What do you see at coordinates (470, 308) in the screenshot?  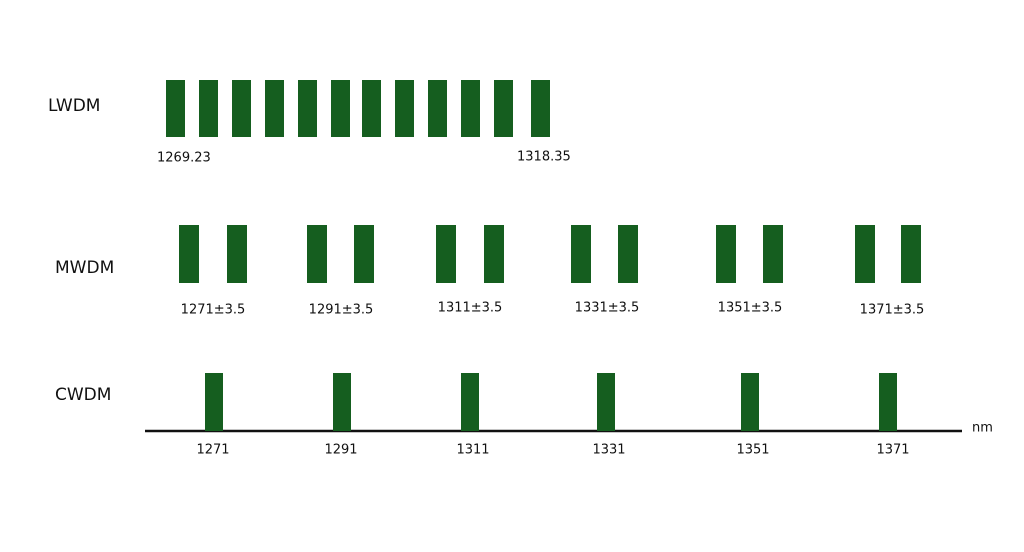 I see `channel-label: 1311±3.5` at bounding box center [470, 308].